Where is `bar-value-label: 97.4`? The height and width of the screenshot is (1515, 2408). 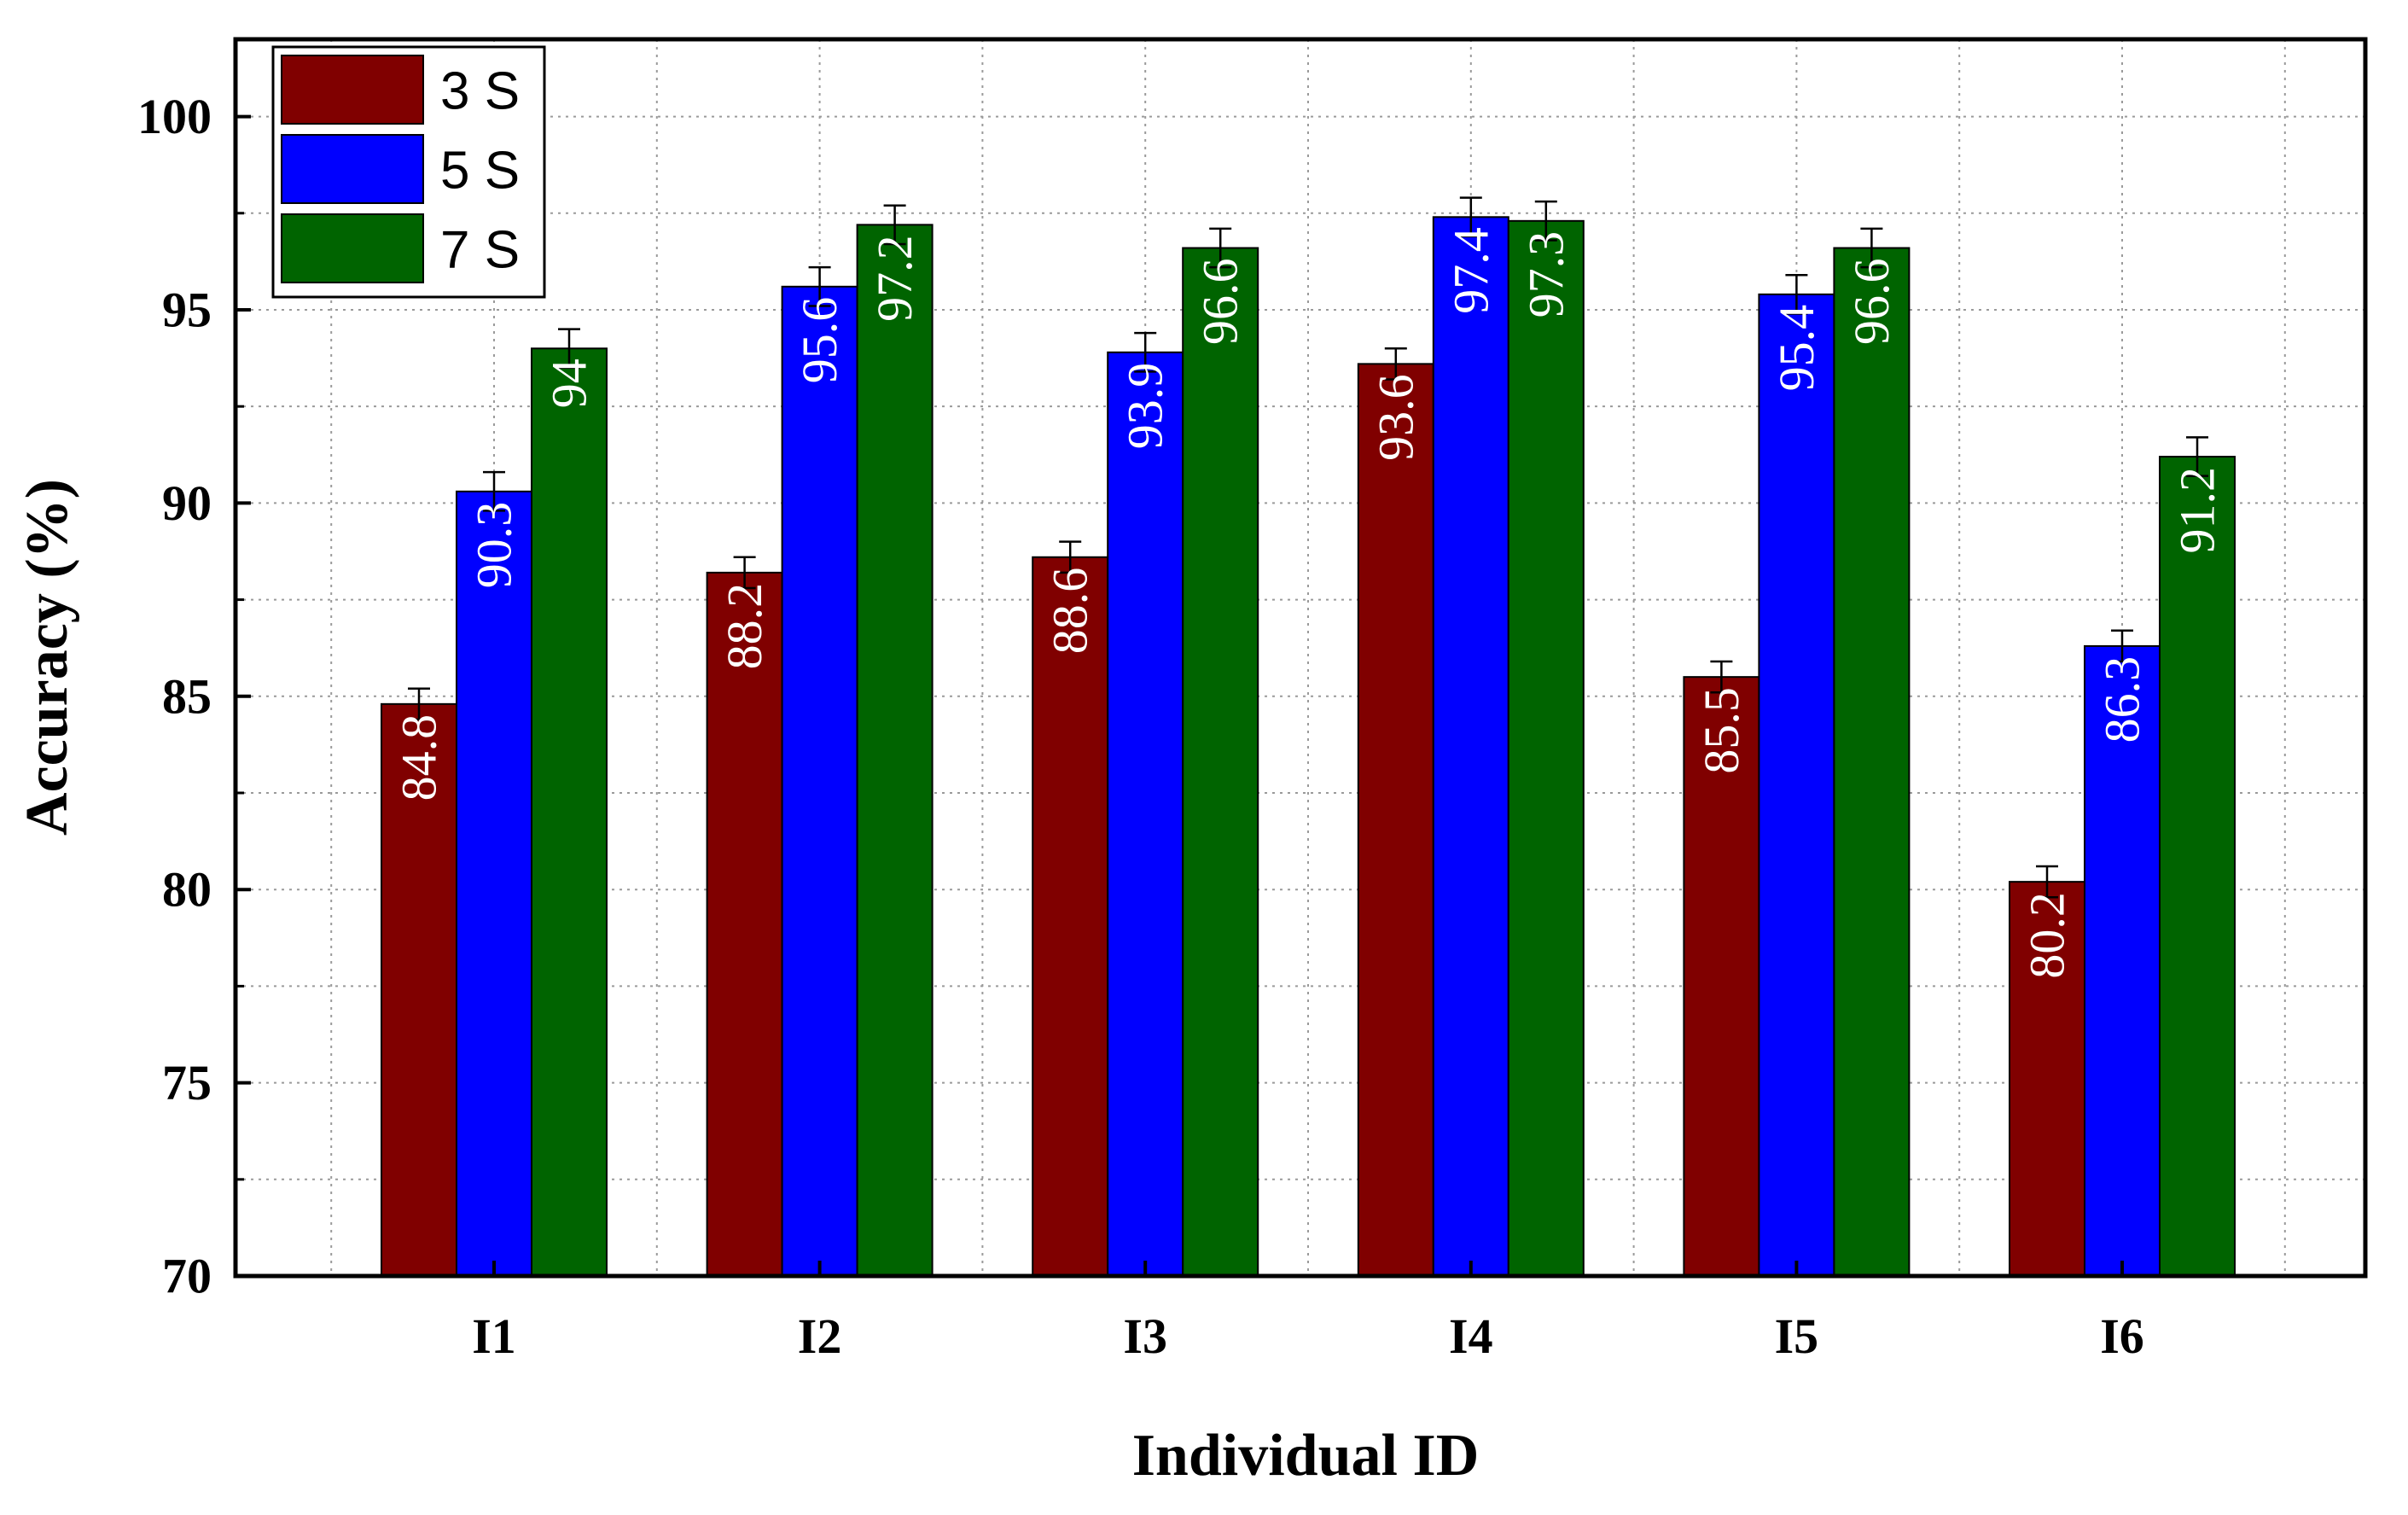 bar-value-label: 97.4 is located at coordinates (1470, 270).